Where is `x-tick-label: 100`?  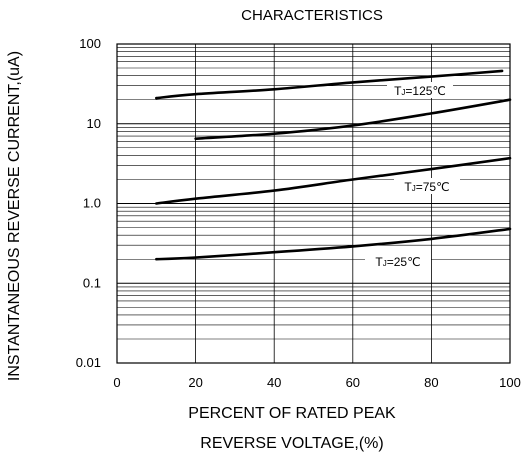
x-tick-label: 100 is located at coordinates (510, 382).